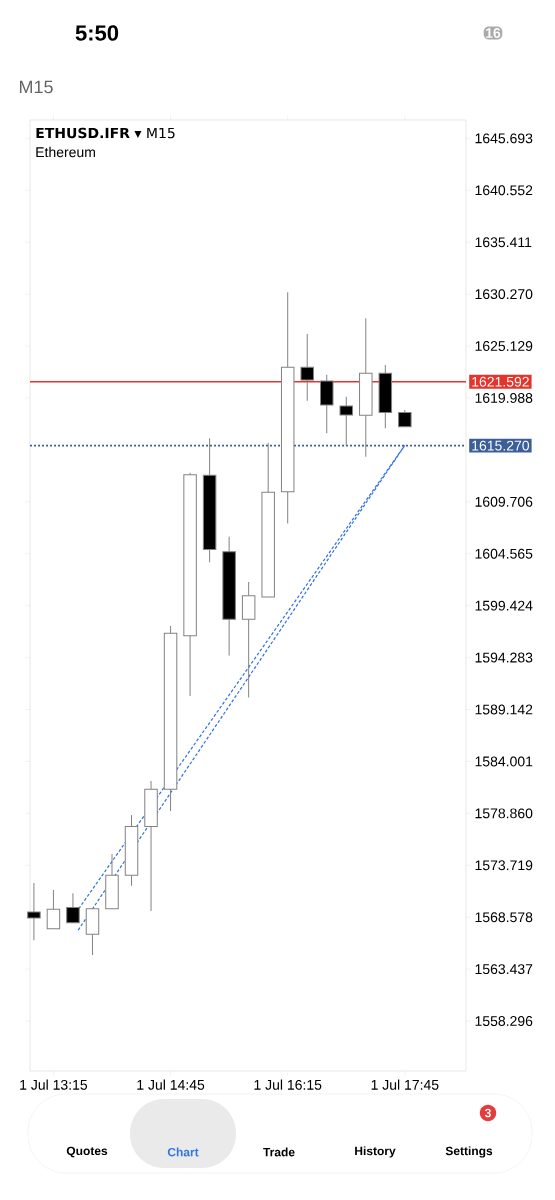  What do you see at coordinates (503, 242) in the screenshot?
I see `y-tick-label: 1635.411` at bounding box center [503, 242].